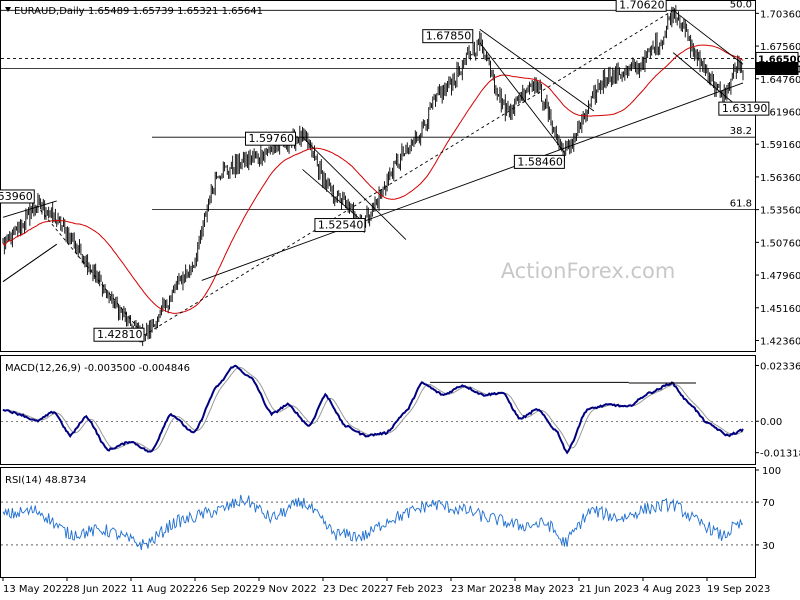  What do you see at coordinates (35, 589) in the screenshot?
I see `x-tick-label: 13 May 2022` at bounding box center [35, 589].